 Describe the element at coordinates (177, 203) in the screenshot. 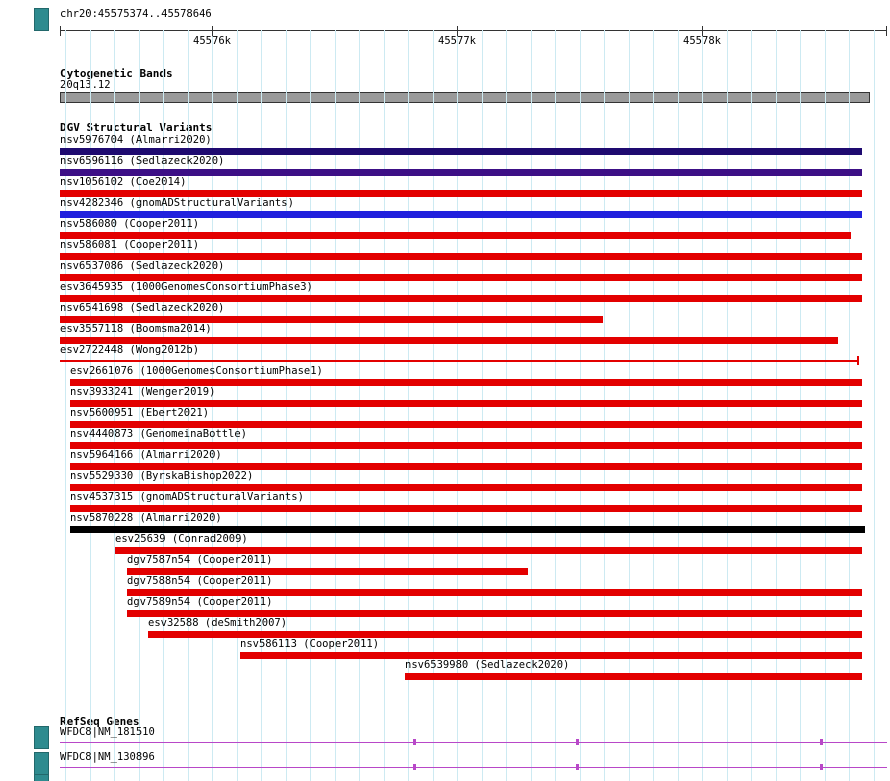

I see `variant-label: nsv4282346 (gnomADStructuralVariants)` at that location.